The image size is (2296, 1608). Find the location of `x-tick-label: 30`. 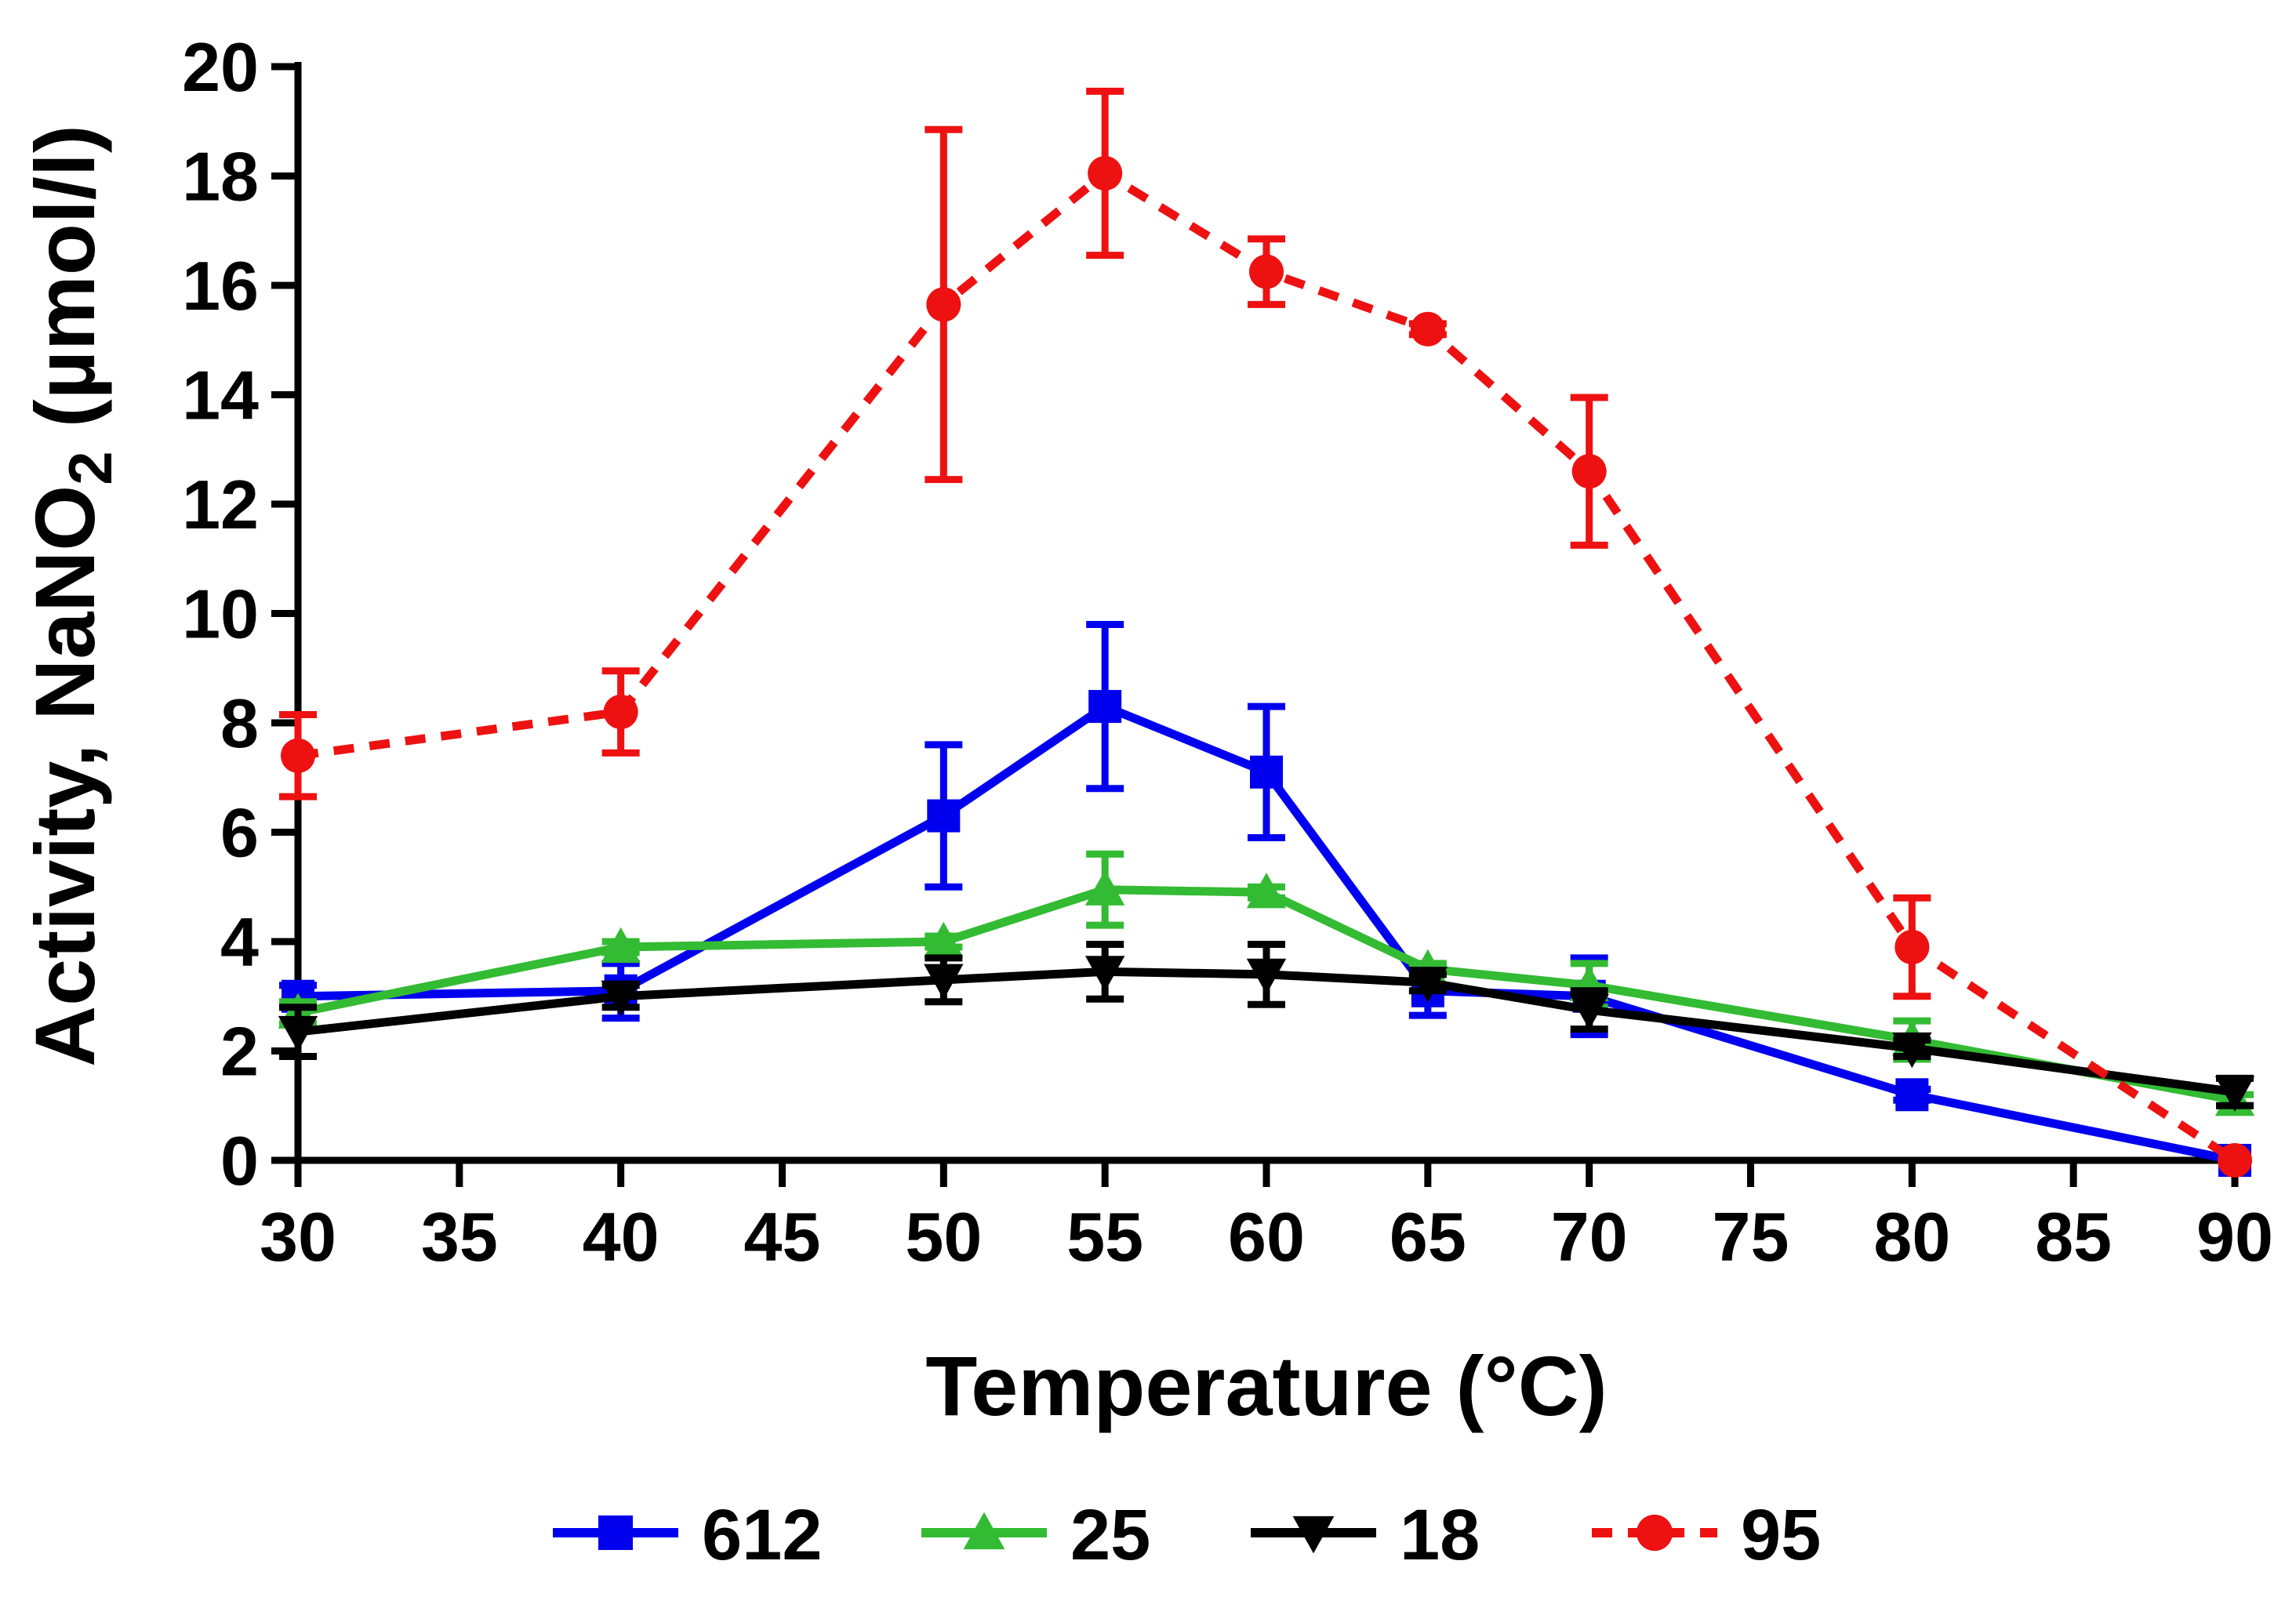

x-tick-label: 30 is located at coordinates (298, 1237).